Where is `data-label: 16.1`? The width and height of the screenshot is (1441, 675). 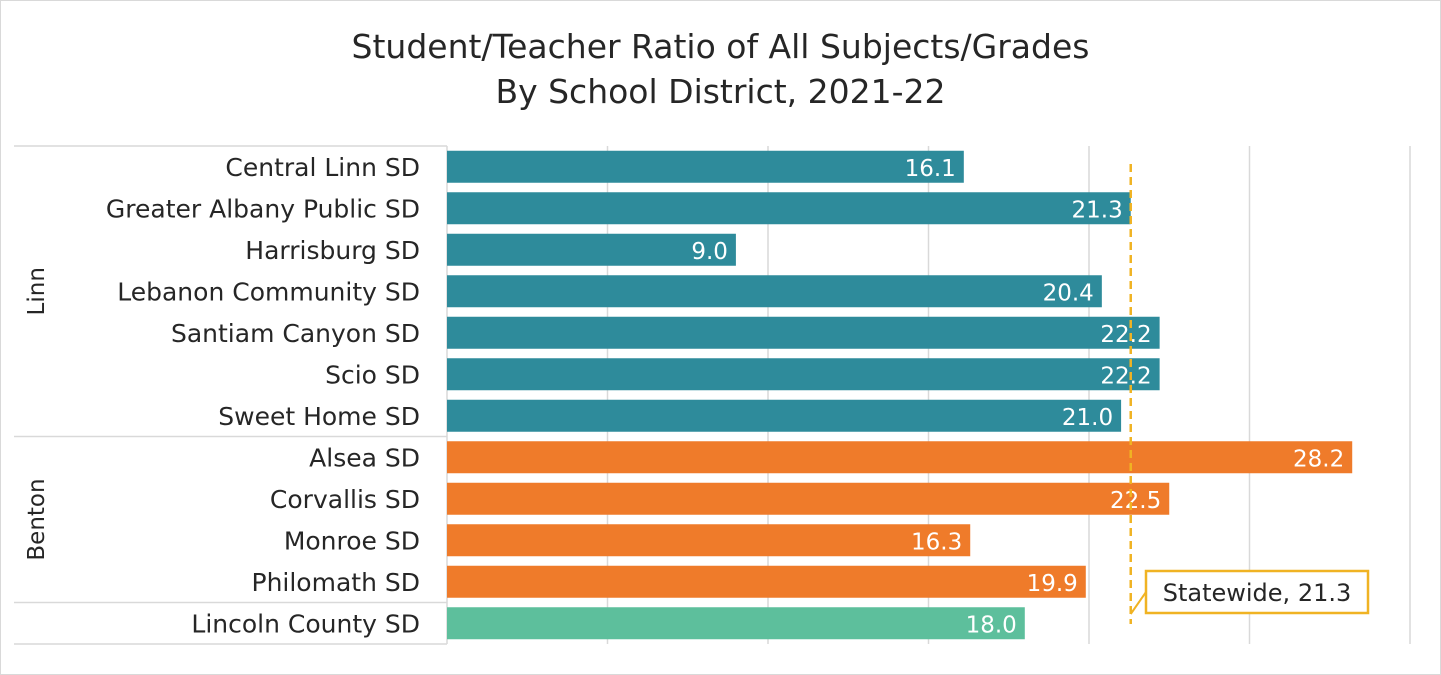 data-label: 16.1 is located at coordinates (930, 169).